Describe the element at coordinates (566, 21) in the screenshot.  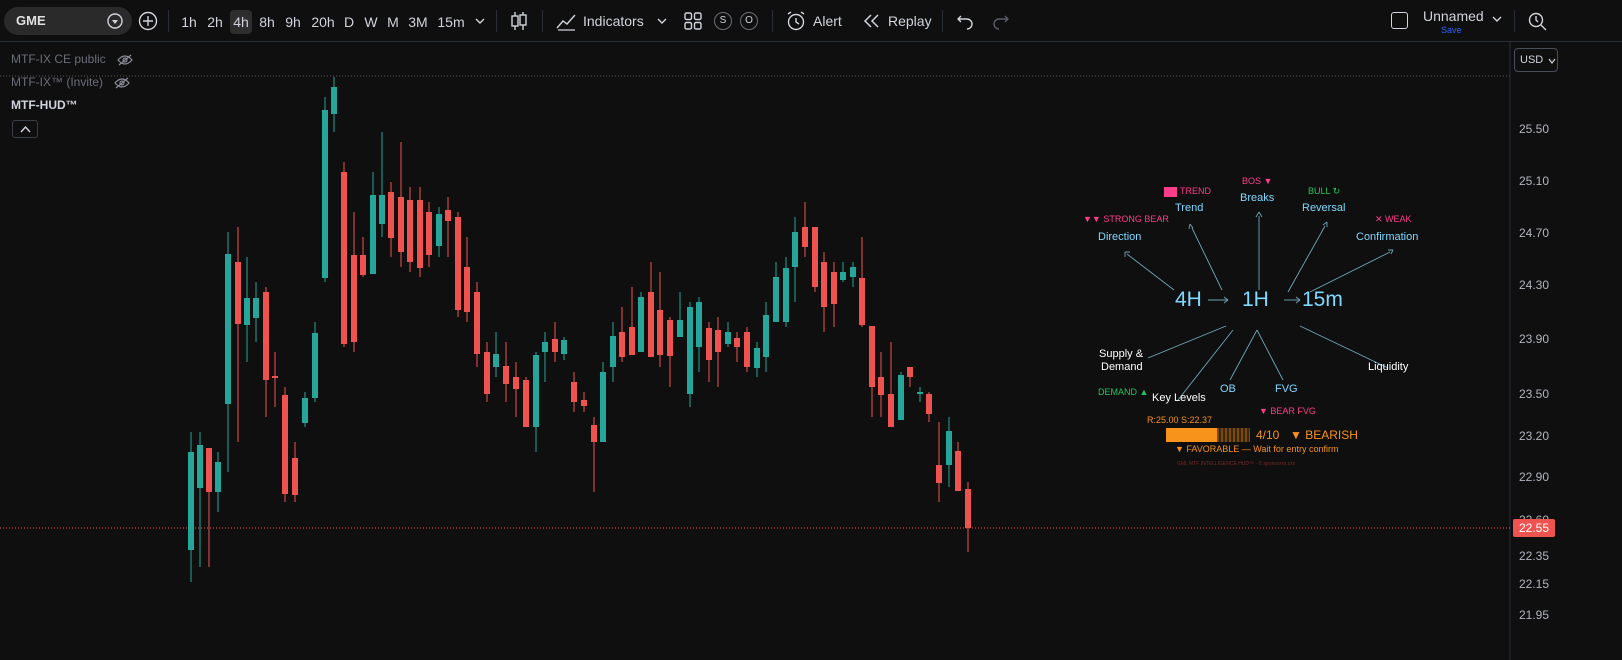
I see `indicators-icon` at that location.